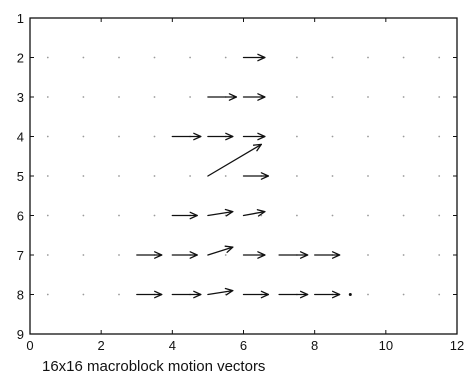 The width and height of the screenshot is (469, 386). Describe the element at coordinates (20, 137) in the screenshot. I see `y-tick-label: 4` at that location.